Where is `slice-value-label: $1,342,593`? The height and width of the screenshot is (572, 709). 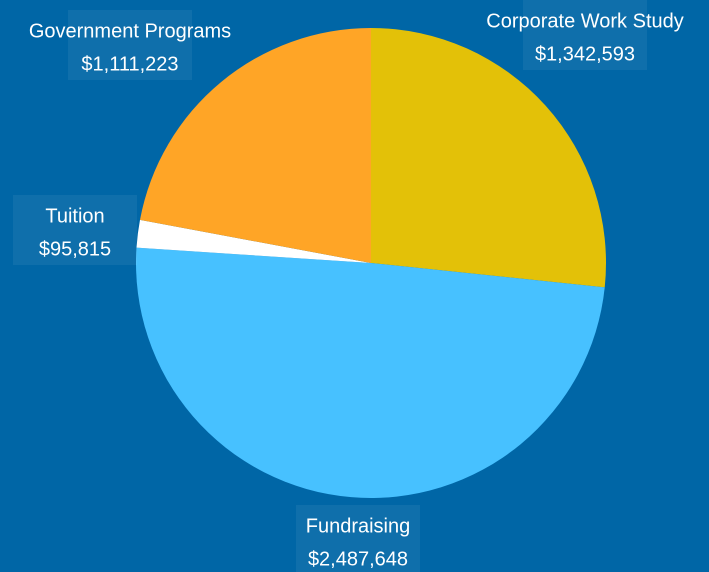 slice-value-label: $1,342,593 is located at coordinates (585, 54).